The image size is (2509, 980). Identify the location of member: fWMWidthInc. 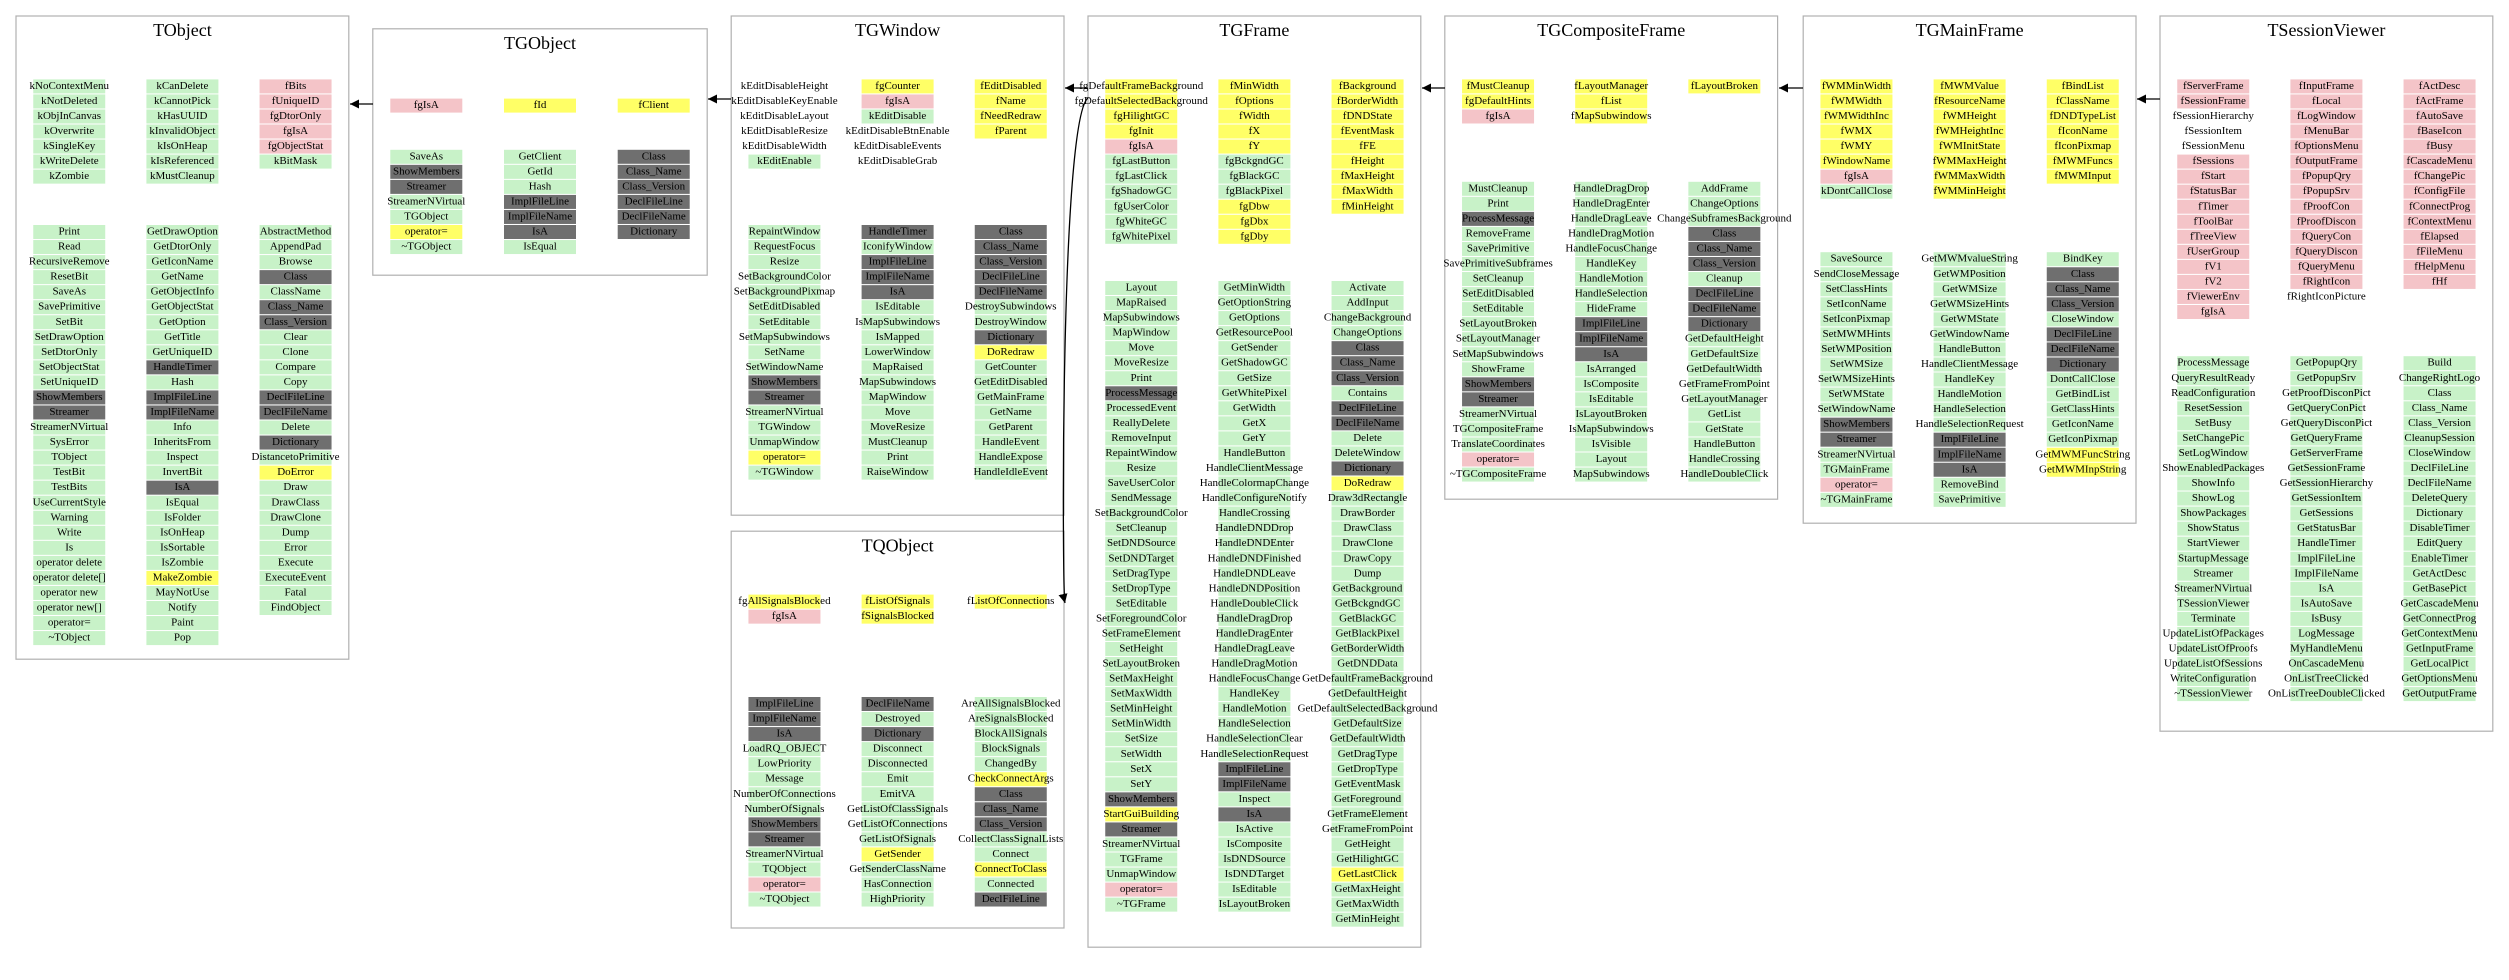
(1856, 116).